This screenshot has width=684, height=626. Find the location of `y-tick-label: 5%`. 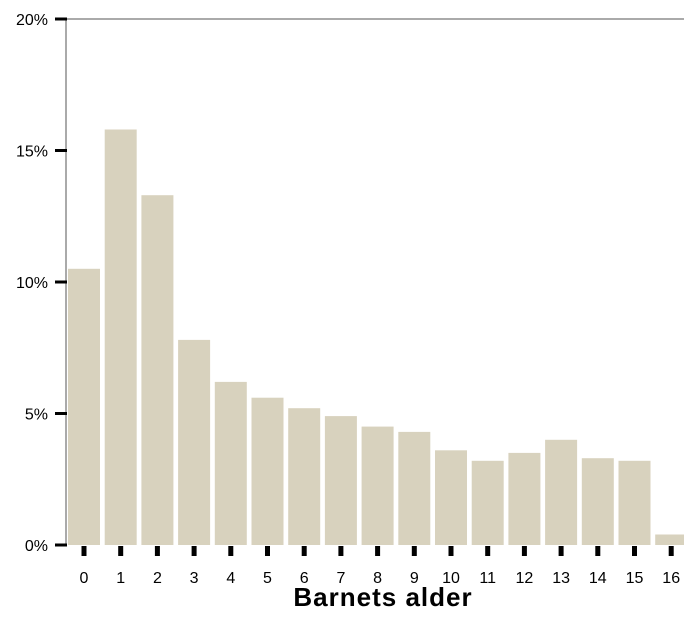

y-tick-label: 5% is located at coordinates (36, 415).